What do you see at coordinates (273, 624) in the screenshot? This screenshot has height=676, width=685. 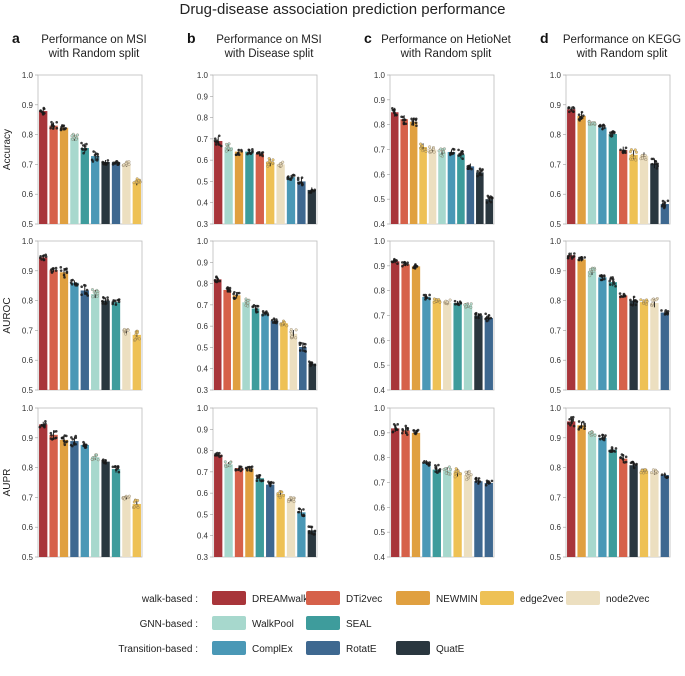 I see `legend-label-walkpool: WalkPool` at bounding box center [273, 624].